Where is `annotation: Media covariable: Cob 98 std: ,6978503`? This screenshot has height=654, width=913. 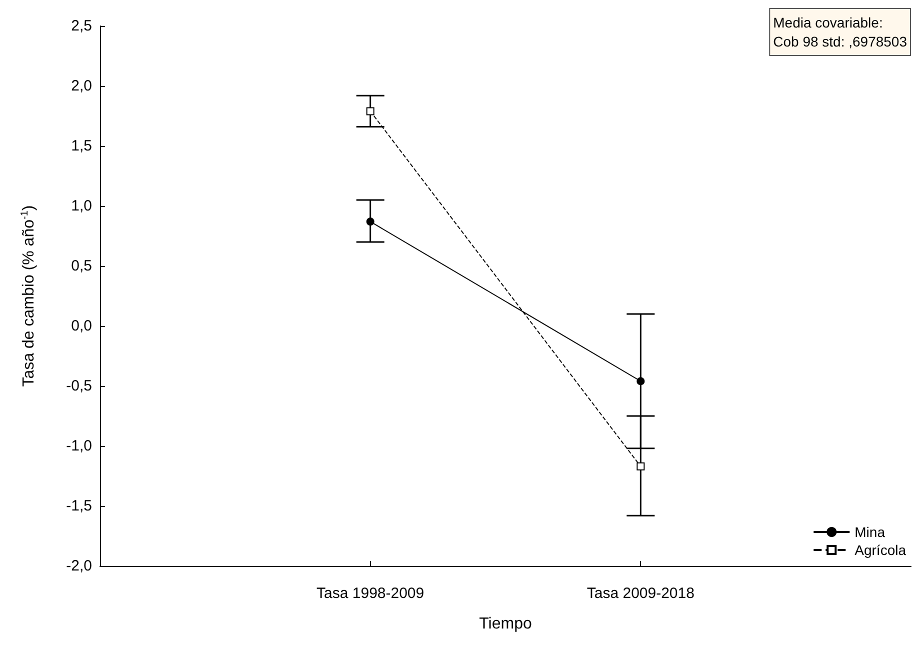 annotation: Media covariable: Cob 98 std: ,6978503 is located at coordinates (840, 32).